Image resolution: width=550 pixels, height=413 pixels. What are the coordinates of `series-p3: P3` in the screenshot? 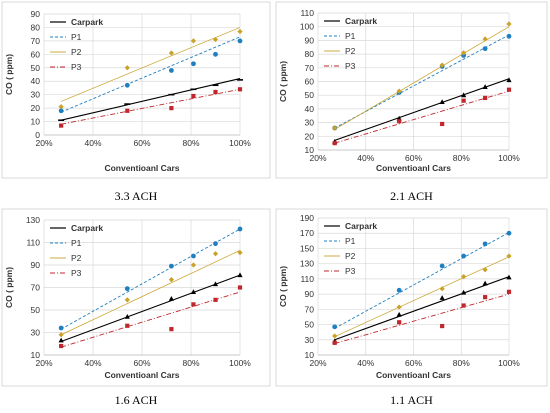 It's located at (418, 103).